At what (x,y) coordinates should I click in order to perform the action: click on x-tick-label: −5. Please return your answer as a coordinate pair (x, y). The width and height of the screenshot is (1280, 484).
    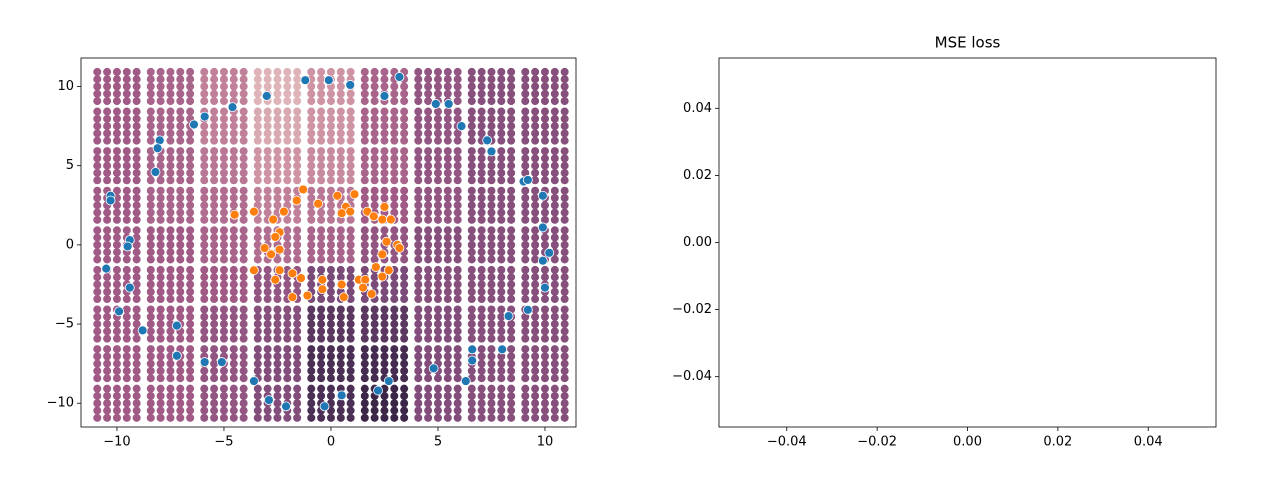
    Looking at the image, I should click on (223, 442).